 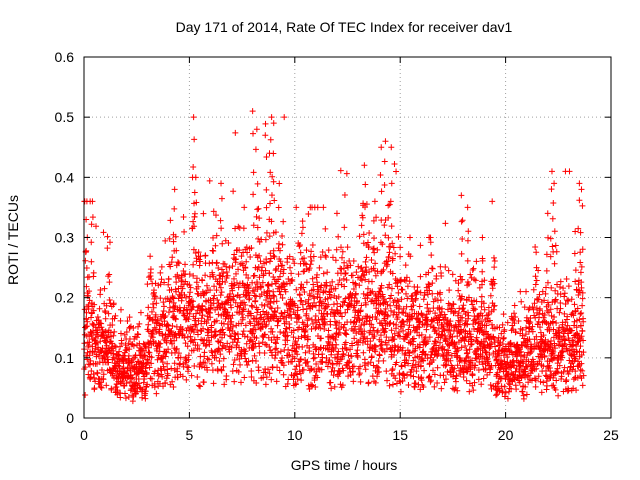 I want to click on y-tick-label: 0, so click(x=70, y=418).